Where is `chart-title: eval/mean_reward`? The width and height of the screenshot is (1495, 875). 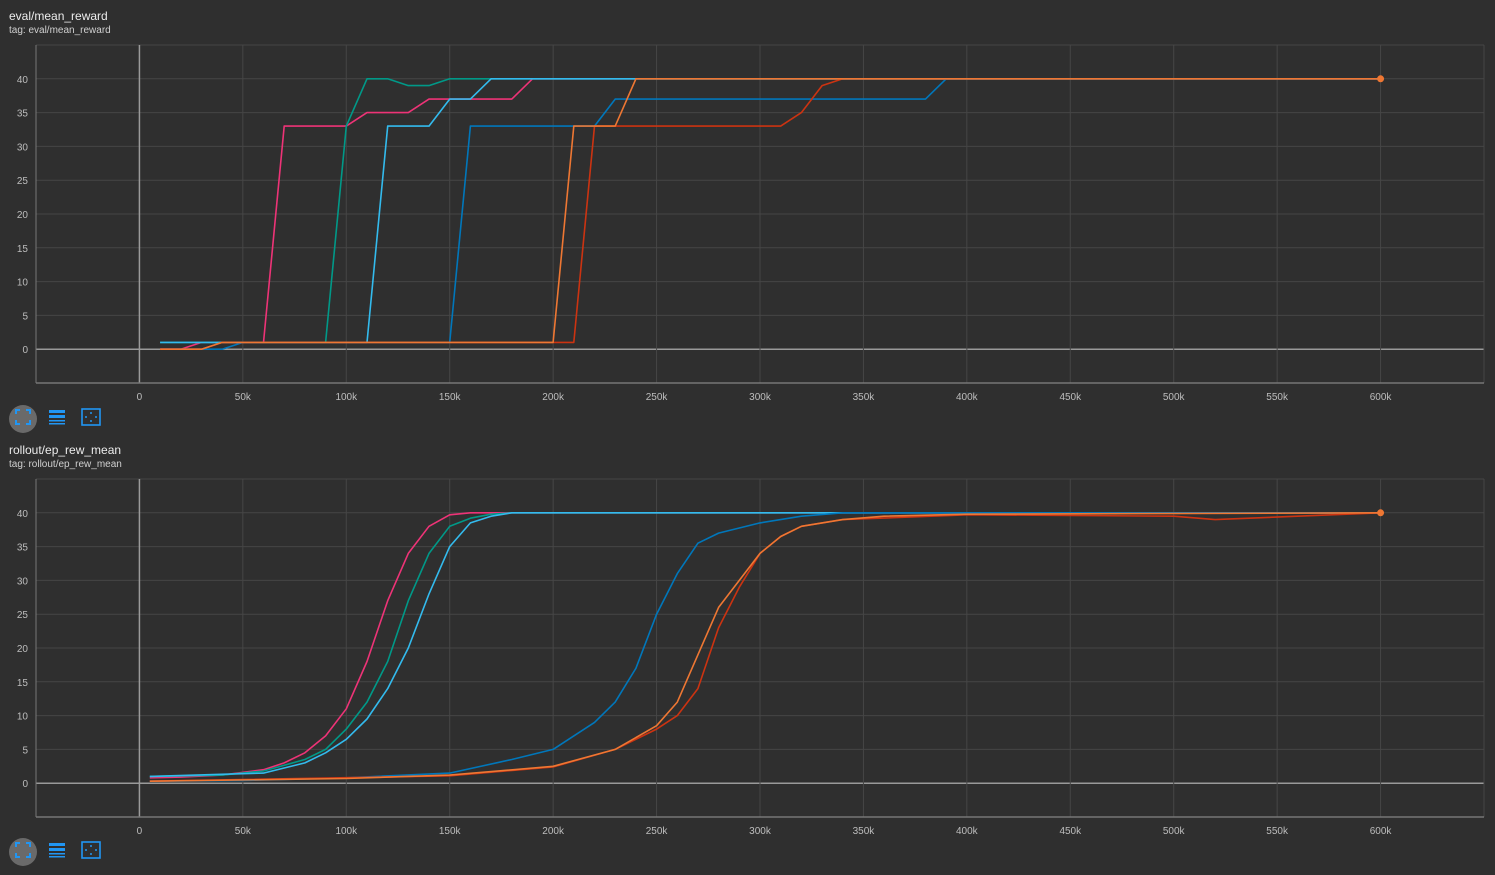
chart-title: eval/mean_reward is located at coordinates (58, 16).